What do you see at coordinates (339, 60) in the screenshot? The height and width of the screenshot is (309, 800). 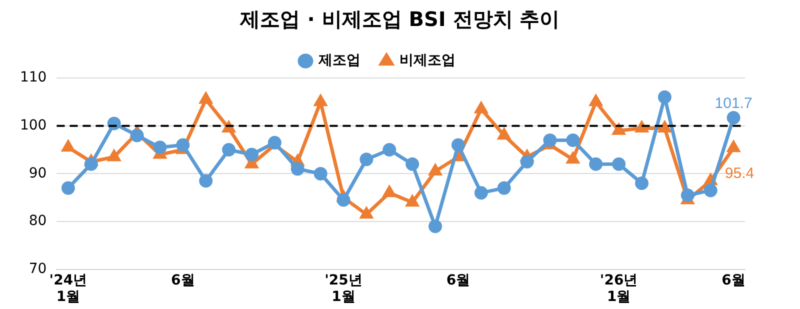 I see `legend-label: 제조업` at bounding box center [339, 60].